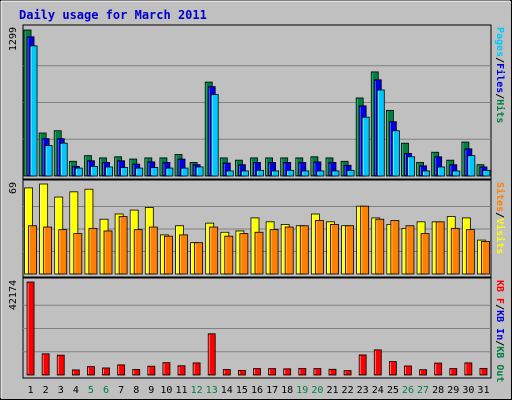 The image size is (512, 400). I want to click on legend-entry: KB In, so click(499, 325).